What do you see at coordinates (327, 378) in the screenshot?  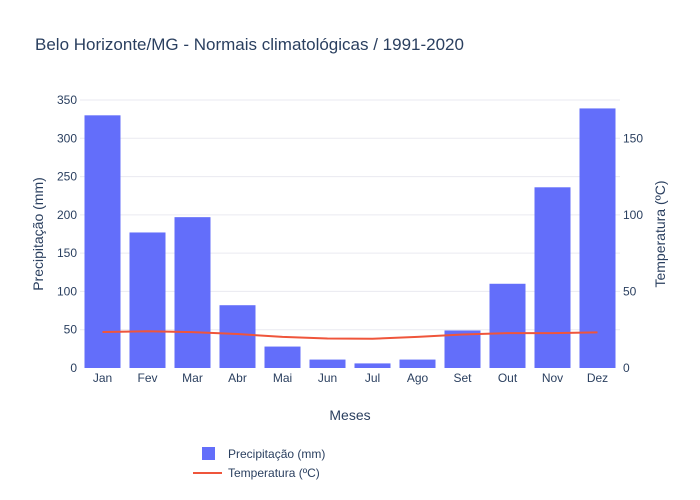 I see `x-tick-label: Jun` at bounding box center [327, 378].